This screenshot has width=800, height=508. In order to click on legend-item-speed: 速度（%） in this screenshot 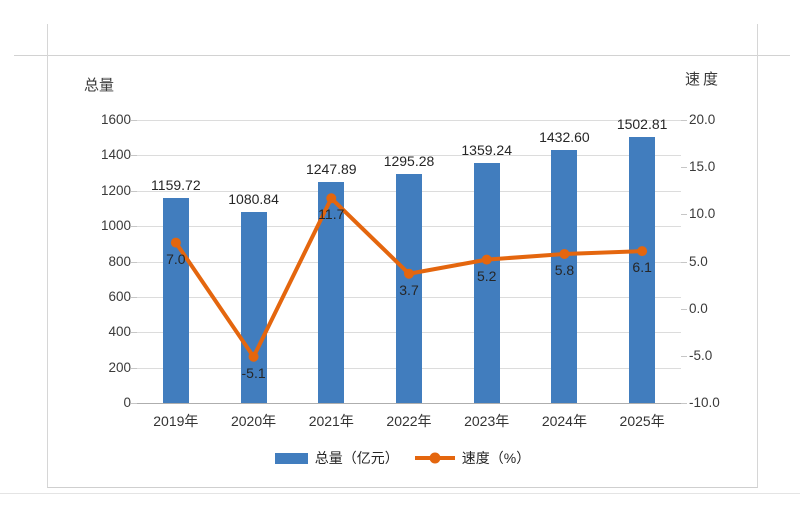, I will do `click(472, 458)`.